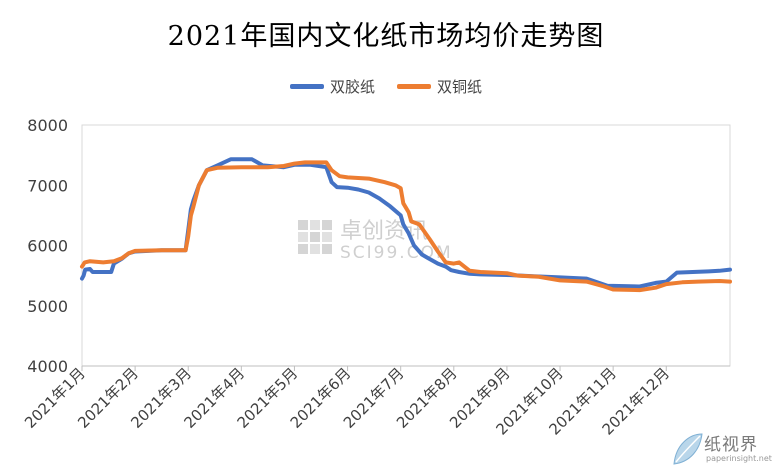 The image size is (772, 474). Describe the element at coordinates (414, 86) in the screenshot. I see `legend-swatch-shuangtong` at that location.